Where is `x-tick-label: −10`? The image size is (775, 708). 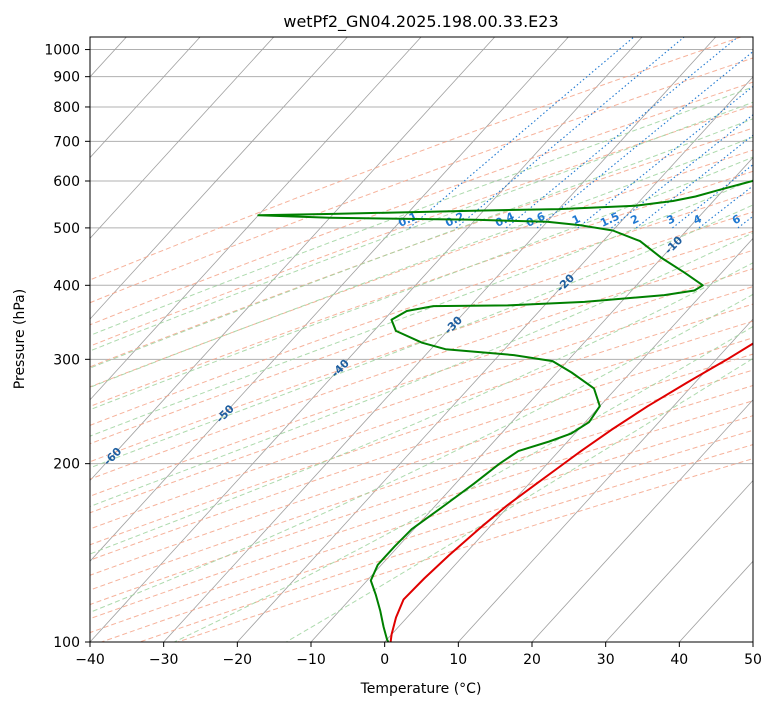 x-tick-label: −10 is located at coordinates (311, 660).